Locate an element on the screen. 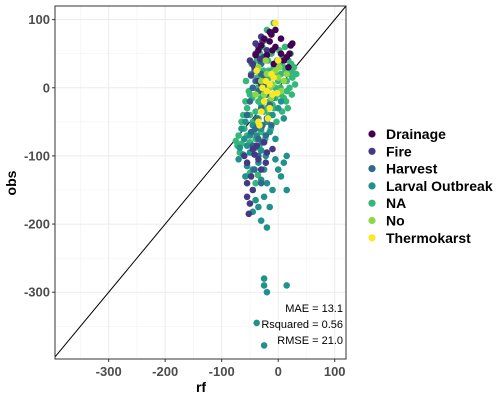 The height and width of the screenshot is (400, 500). legend-label: Thermokarst is located at coordinates (428, 238).